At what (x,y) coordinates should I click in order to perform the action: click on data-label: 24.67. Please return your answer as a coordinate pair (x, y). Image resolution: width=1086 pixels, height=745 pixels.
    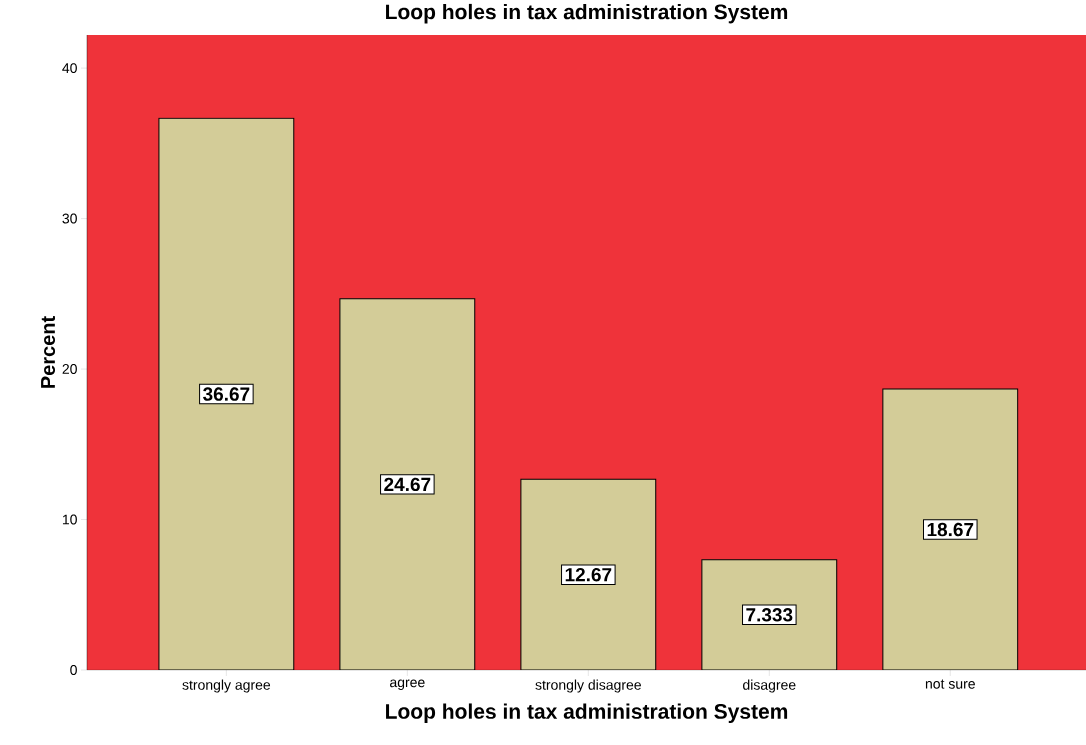
    Looking at the image, I should click on (407, 484).